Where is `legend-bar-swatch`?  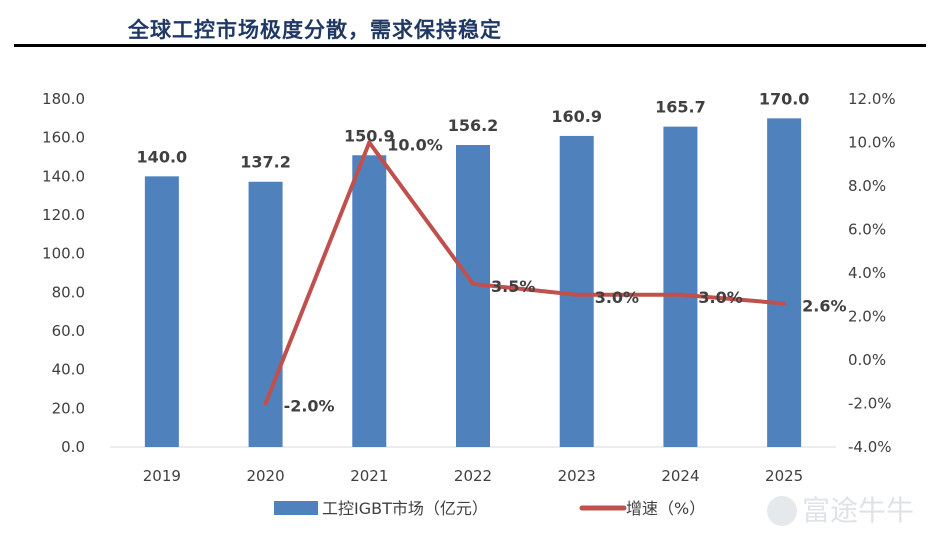
legend-bar-swatch is located at coordinates (296, 508).